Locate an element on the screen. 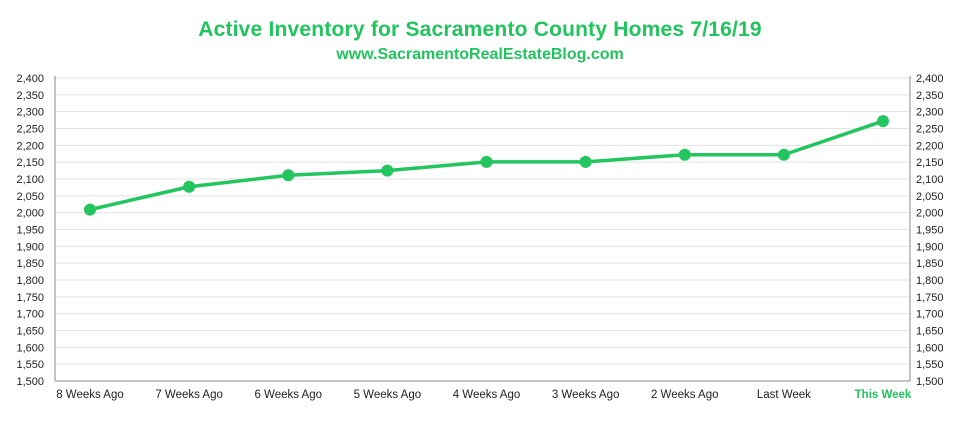  y-tick-label-right: 1,600 is located at coordinates (930, 348).